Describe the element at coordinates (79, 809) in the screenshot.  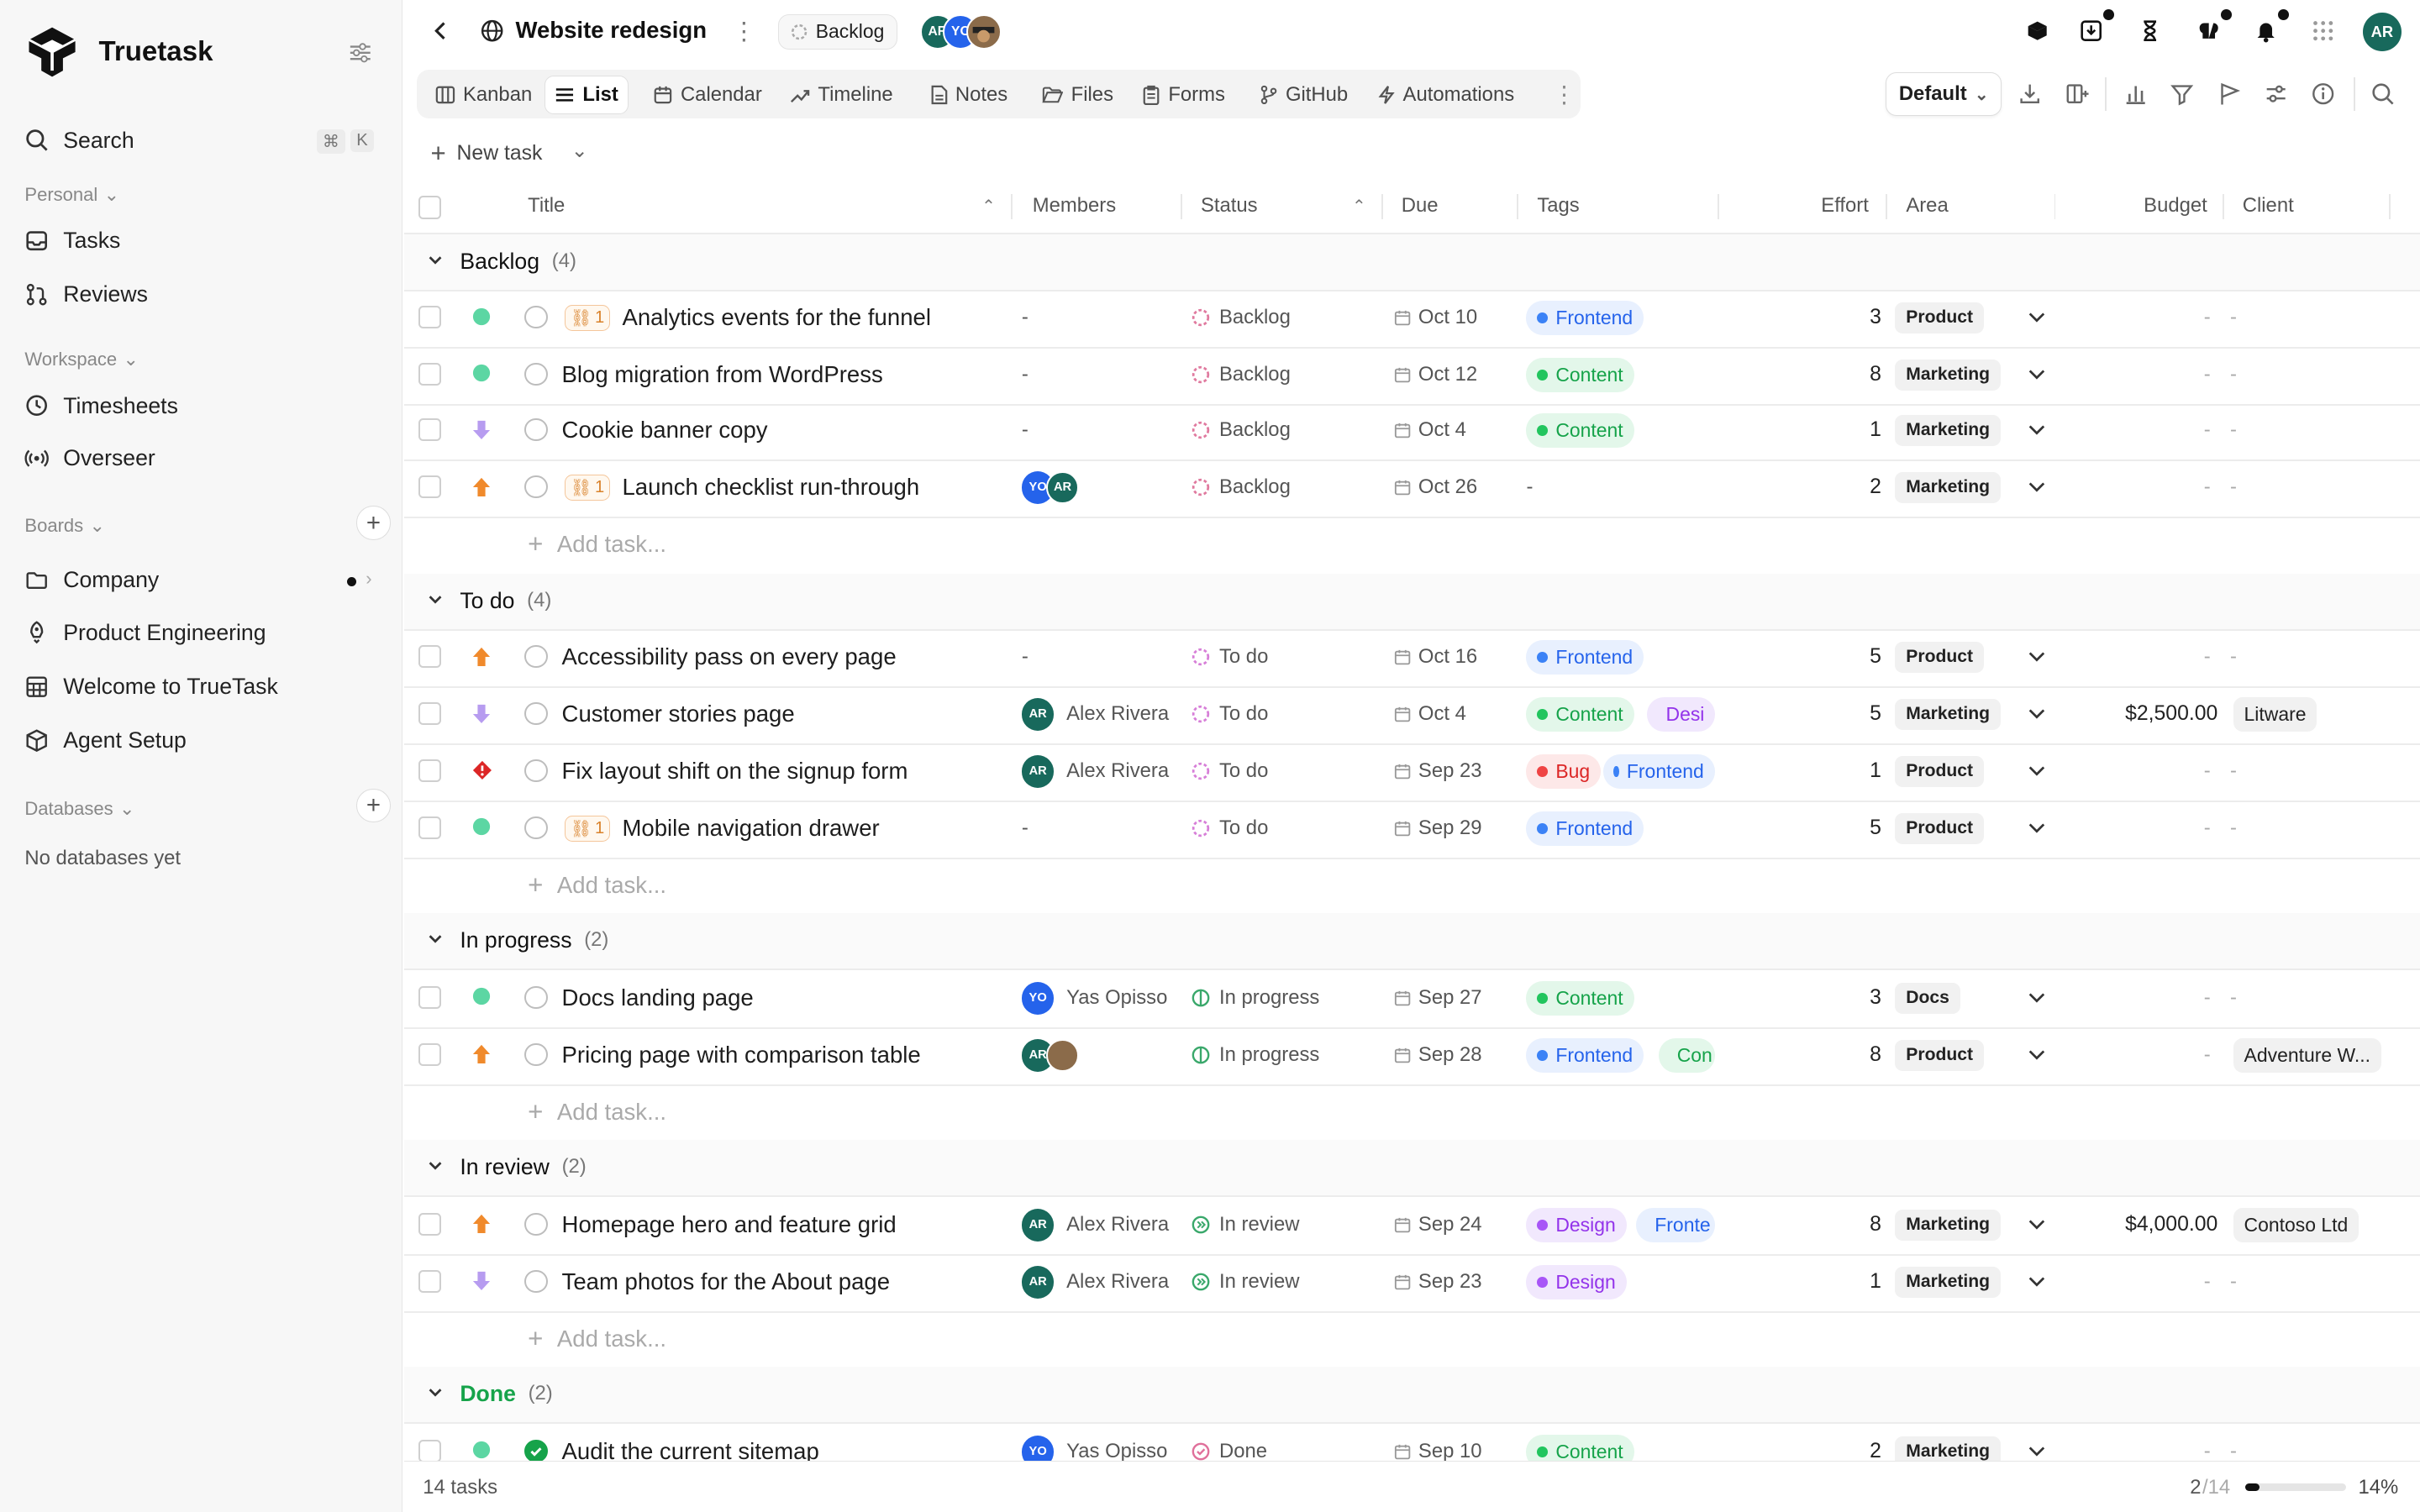
I see `section-databases: Databases ⌄` at that location.